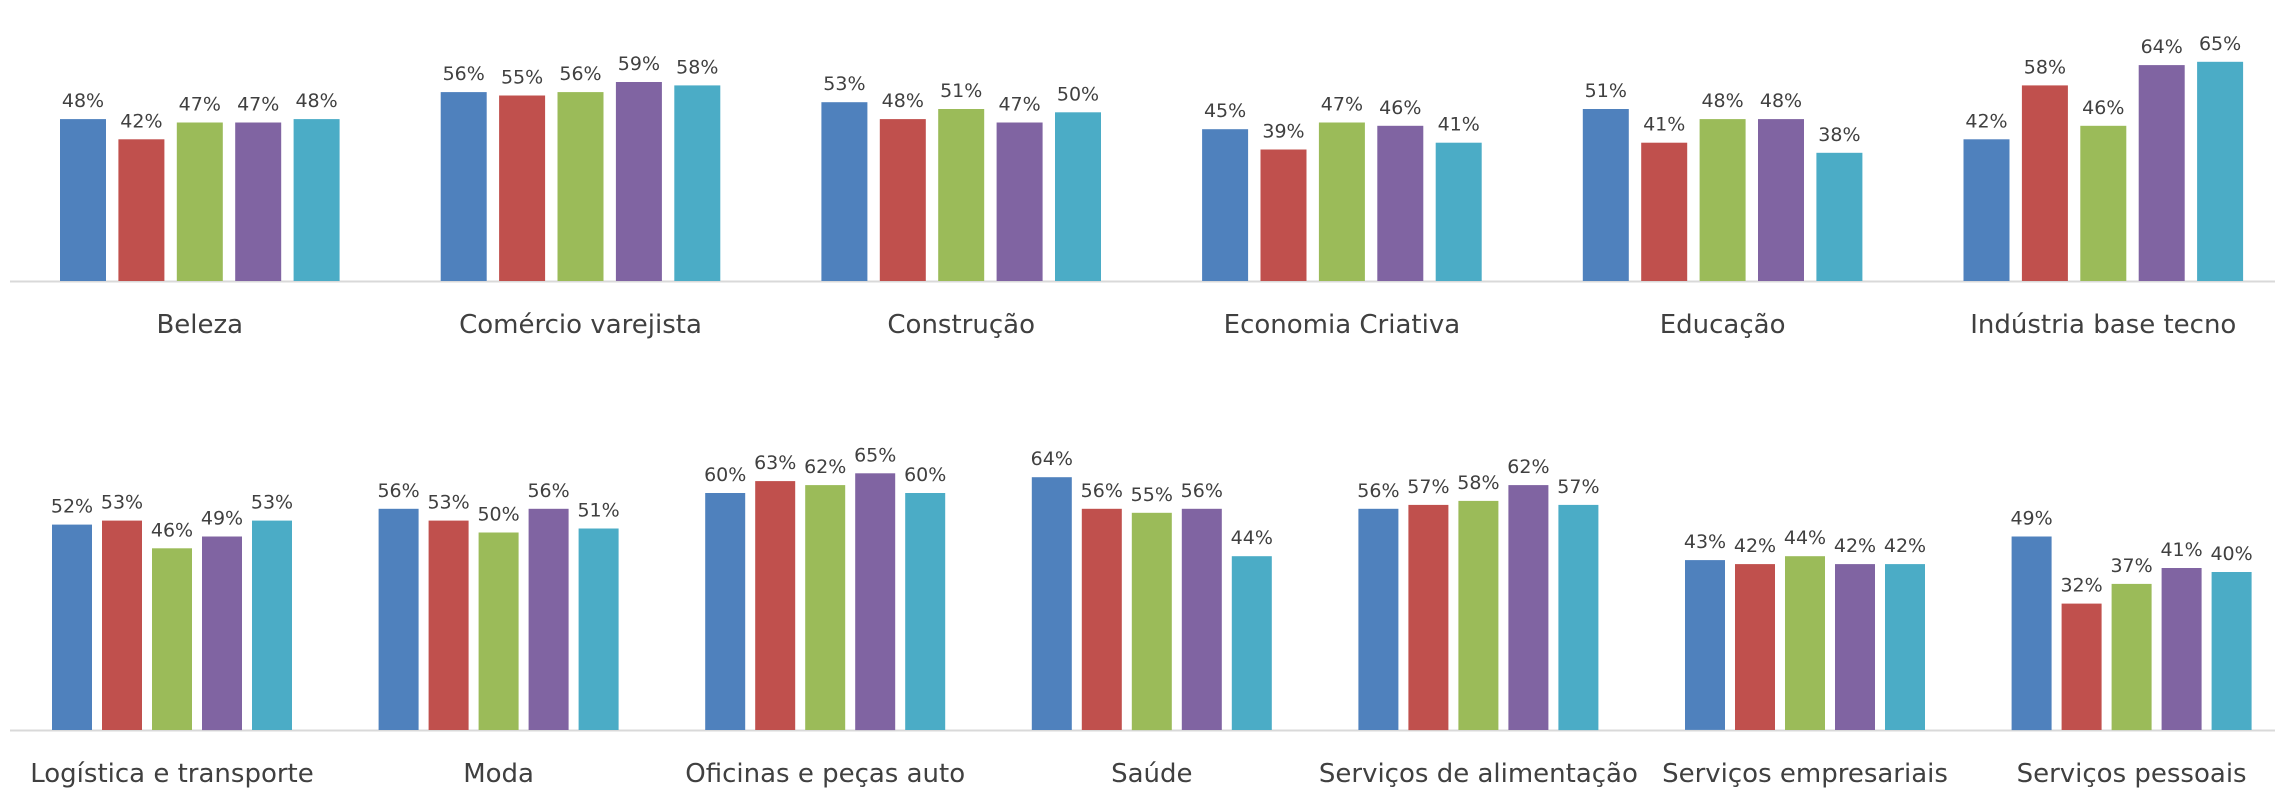  I want to click on category-label: Construção, so click(961, 325).